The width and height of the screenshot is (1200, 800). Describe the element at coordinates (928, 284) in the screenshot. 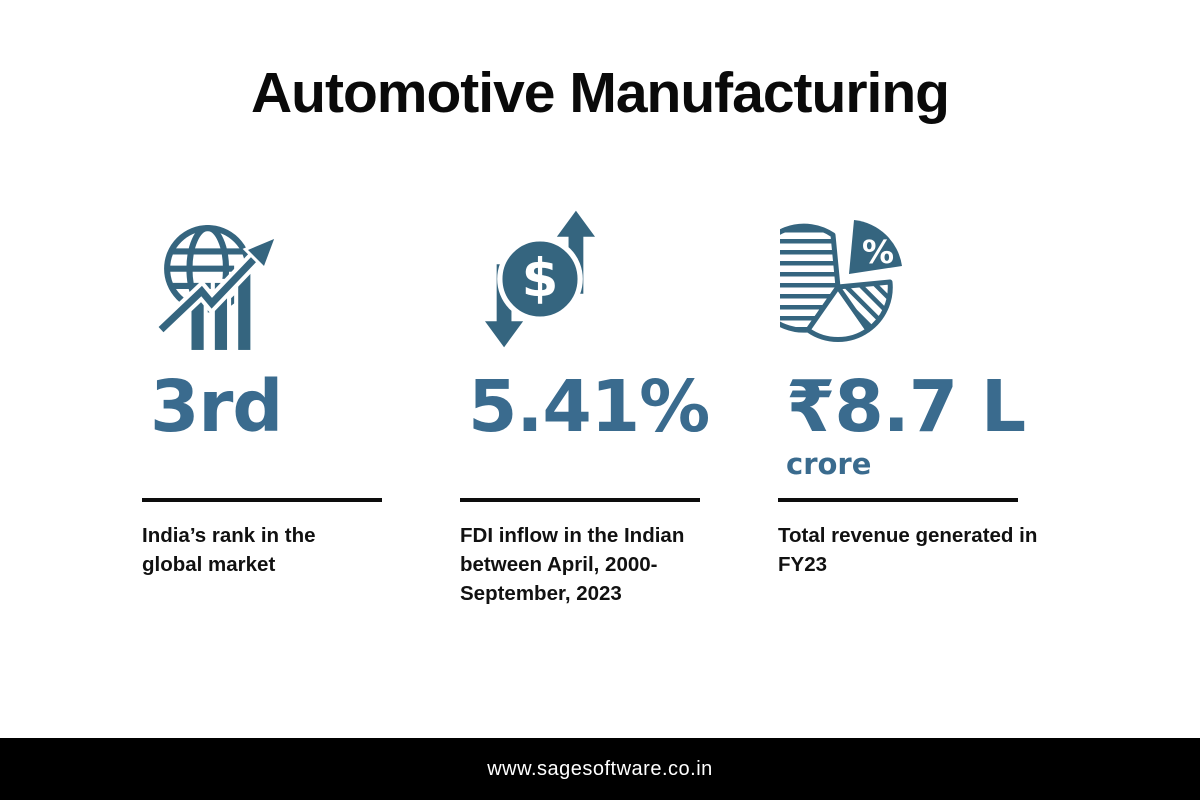

I see `pie-chart-percent-icon: %` at that location.